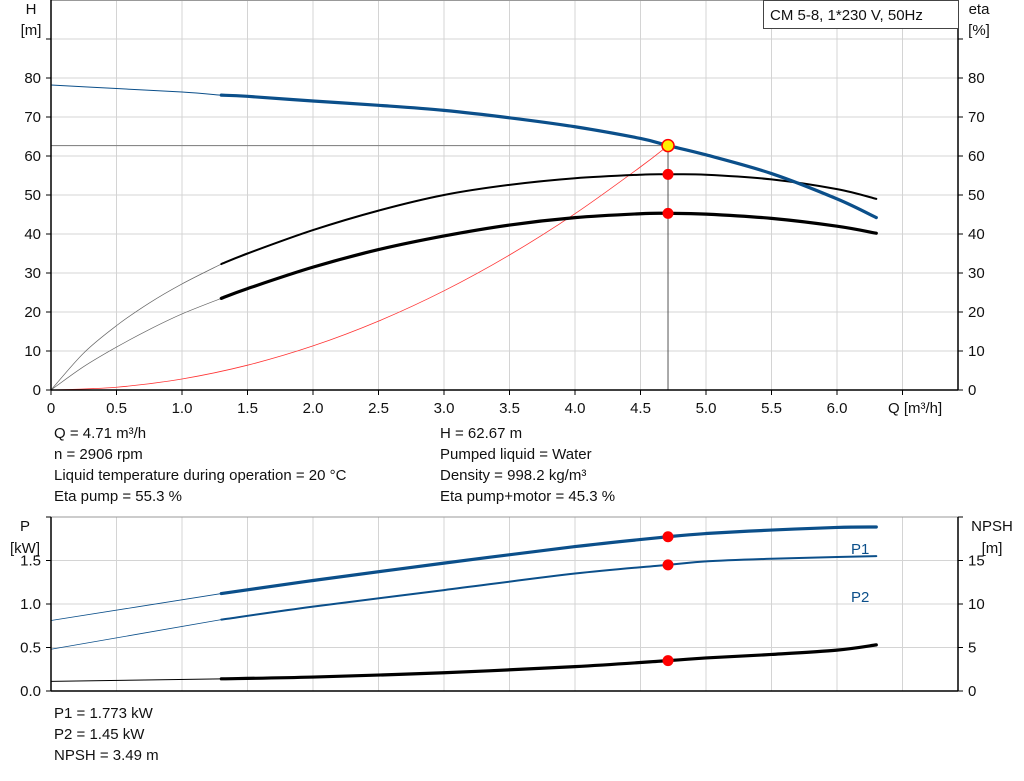  I want to click on y-tick-label: 0, so click(37, 390).